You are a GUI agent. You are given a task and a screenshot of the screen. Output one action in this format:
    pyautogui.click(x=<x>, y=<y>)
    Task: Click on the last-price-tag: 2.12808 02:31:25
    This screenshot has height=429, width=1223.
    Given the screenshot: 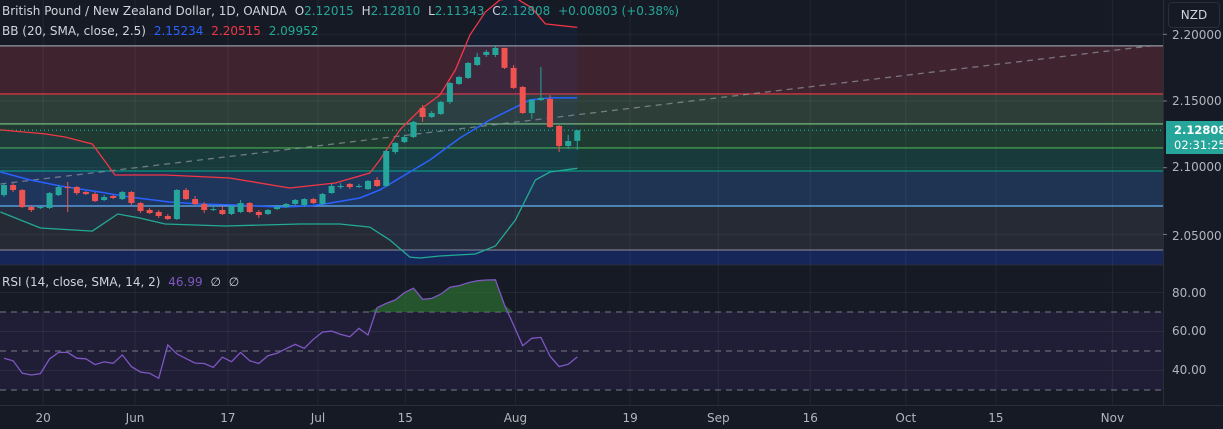 What is the action you would take?
    pyautogui.click(x=1194, y=137)
    